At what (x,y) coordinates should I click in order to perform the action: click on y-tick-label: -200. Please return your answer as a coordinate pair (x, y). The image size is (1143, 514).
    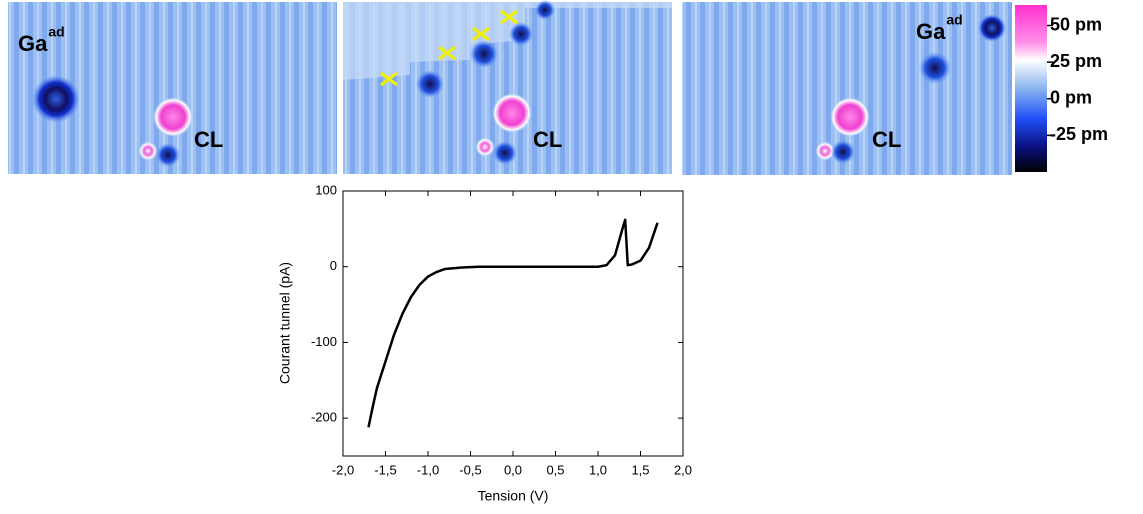
    Looking at the image, I should click on (324, 417).